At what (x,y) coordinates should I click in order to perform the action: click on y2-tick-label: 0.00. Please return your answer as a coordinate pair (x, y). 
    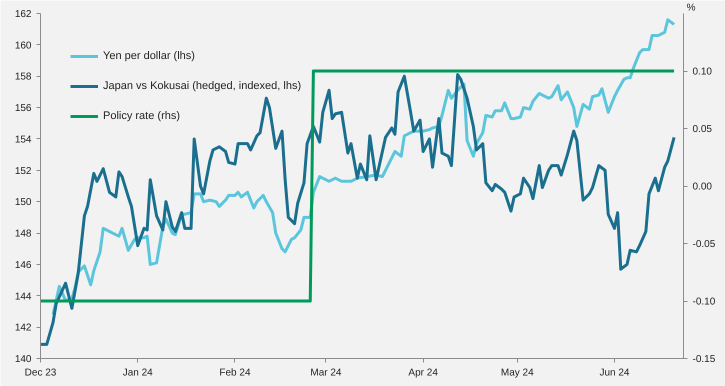
    Looking at the image, I should click on (702, 187).